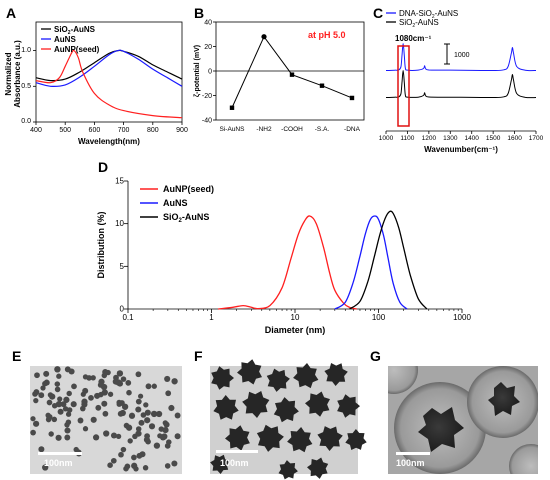 This screenshot has height=480, width=550. What do you see at coordinates (198, 356) in the screenshot?
I see `panel-f-letter: F` at bounding box center [198, 356].